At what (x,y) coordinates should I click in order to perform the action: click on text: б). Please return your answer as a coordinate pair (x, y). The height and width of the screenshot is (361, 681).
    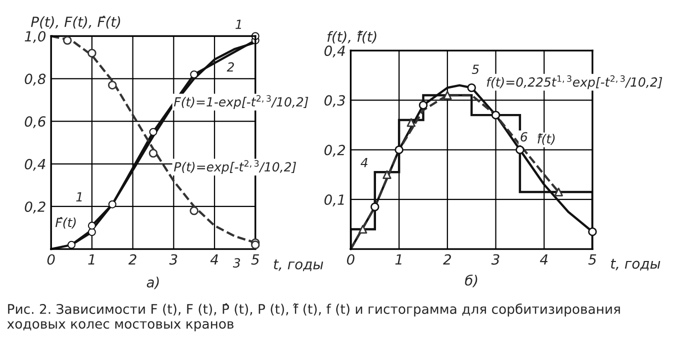
    Looking at the image, I should click on (471, 281).